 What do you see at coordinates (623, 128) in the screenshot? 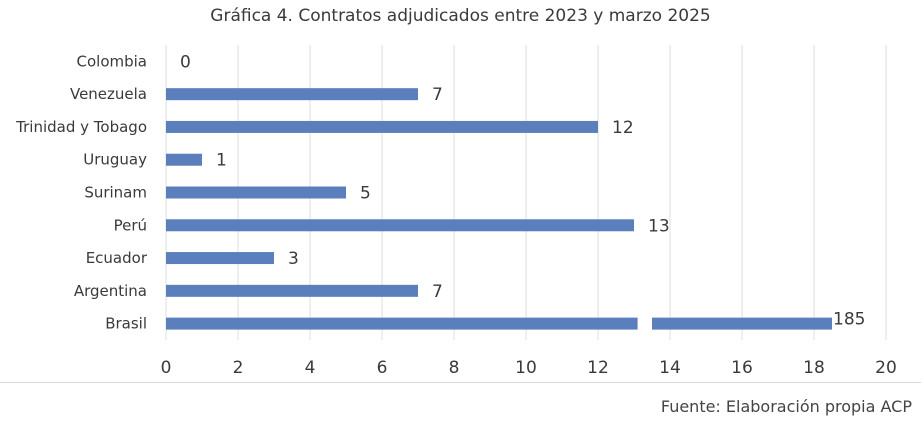
I see `data-label: 12` at bounding box center [623, 128].